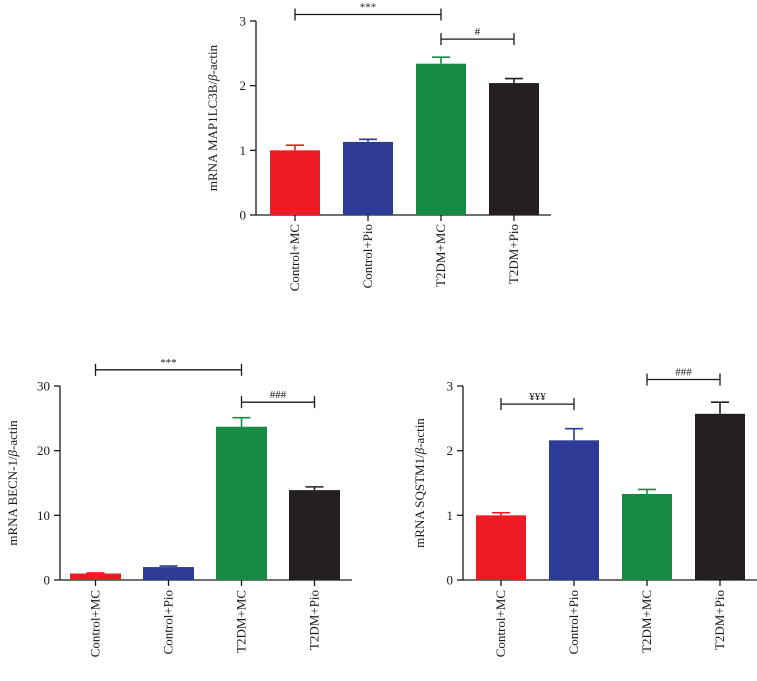 Image resolution: width=757 pixels, height=681 pixels. What do you see at coordinates (12, 501) in the screenshot?
I see `y-axis-title-prefix: mRNA BECN-1/` at bounding box center [12, 501].